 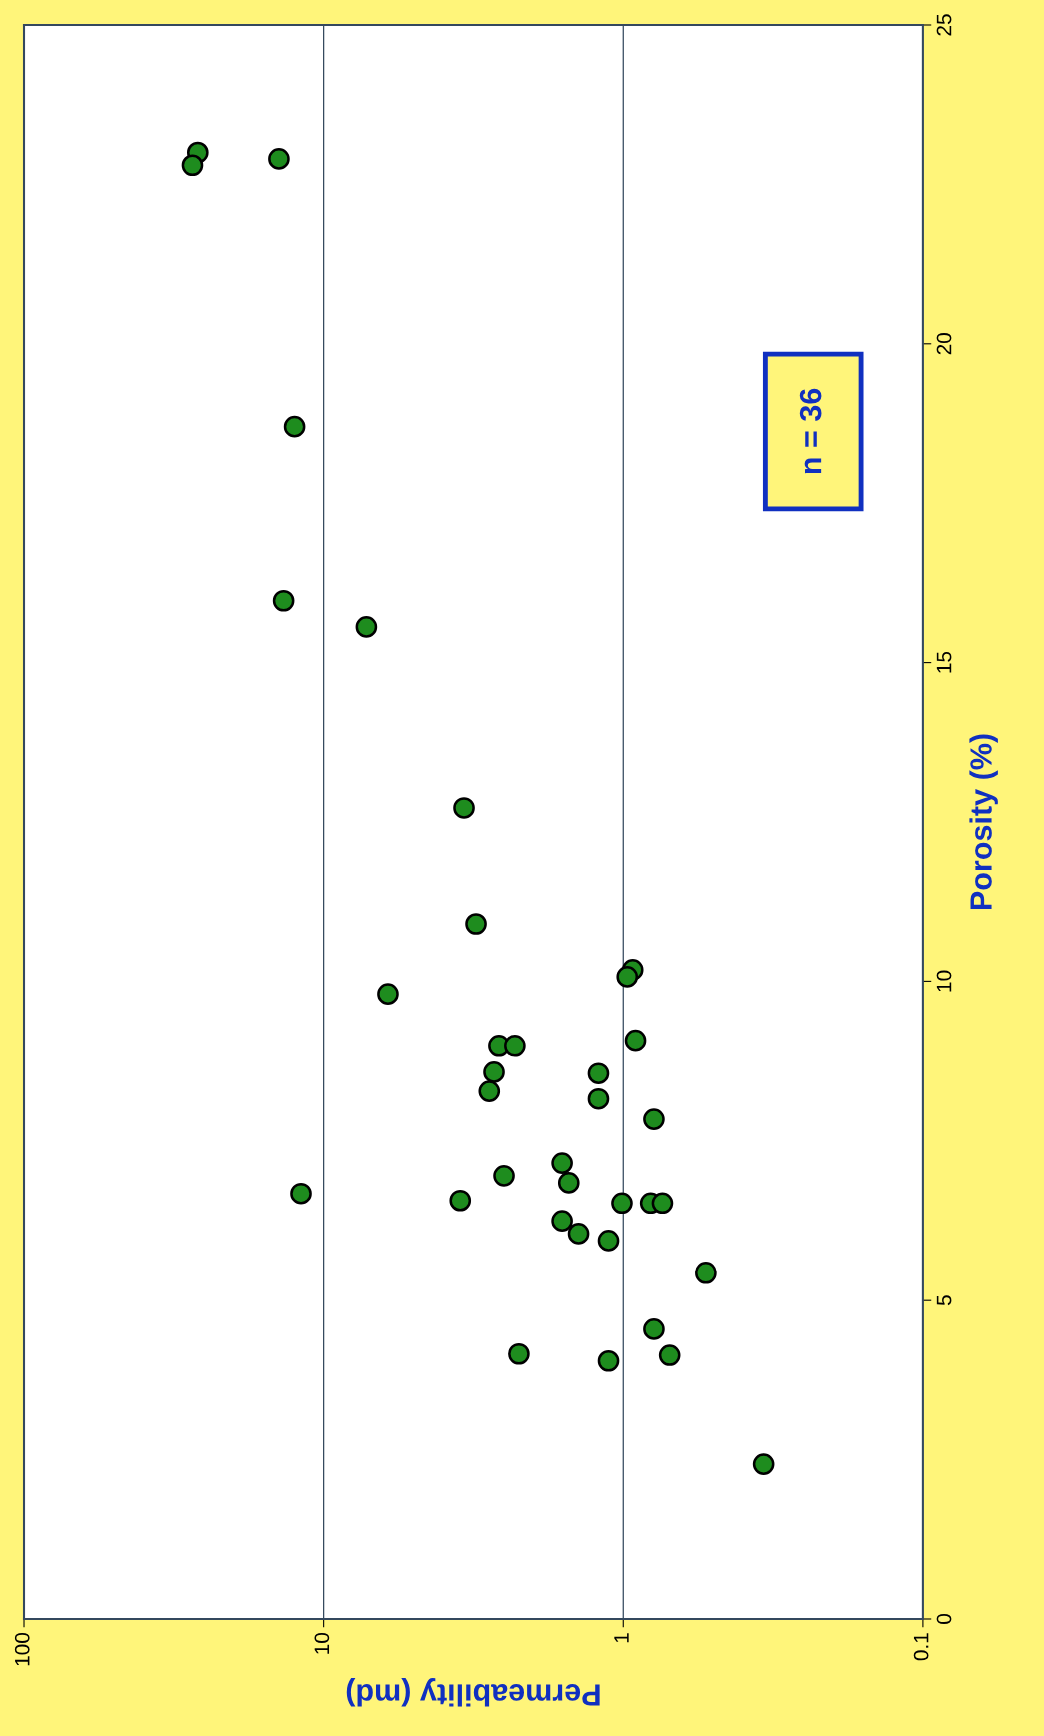 I want to click on x-tick-label: 0.1, so click(x=921, y=1647).